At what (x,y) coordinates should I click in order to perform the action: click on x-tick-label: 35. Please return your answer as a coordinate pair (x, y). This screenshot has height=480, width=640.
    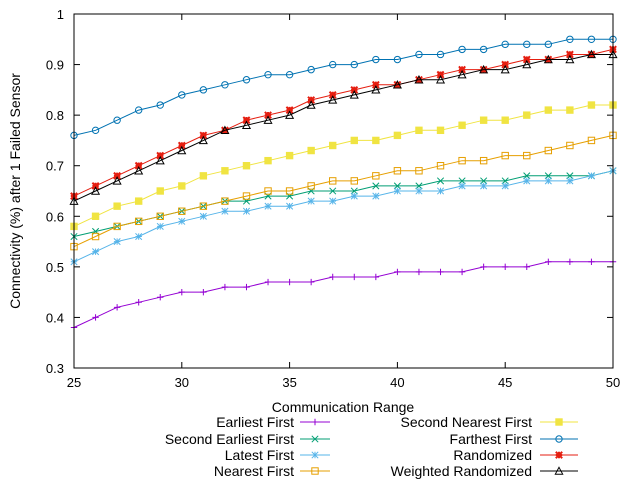
    Looking at the image, I should click on (289, 382).